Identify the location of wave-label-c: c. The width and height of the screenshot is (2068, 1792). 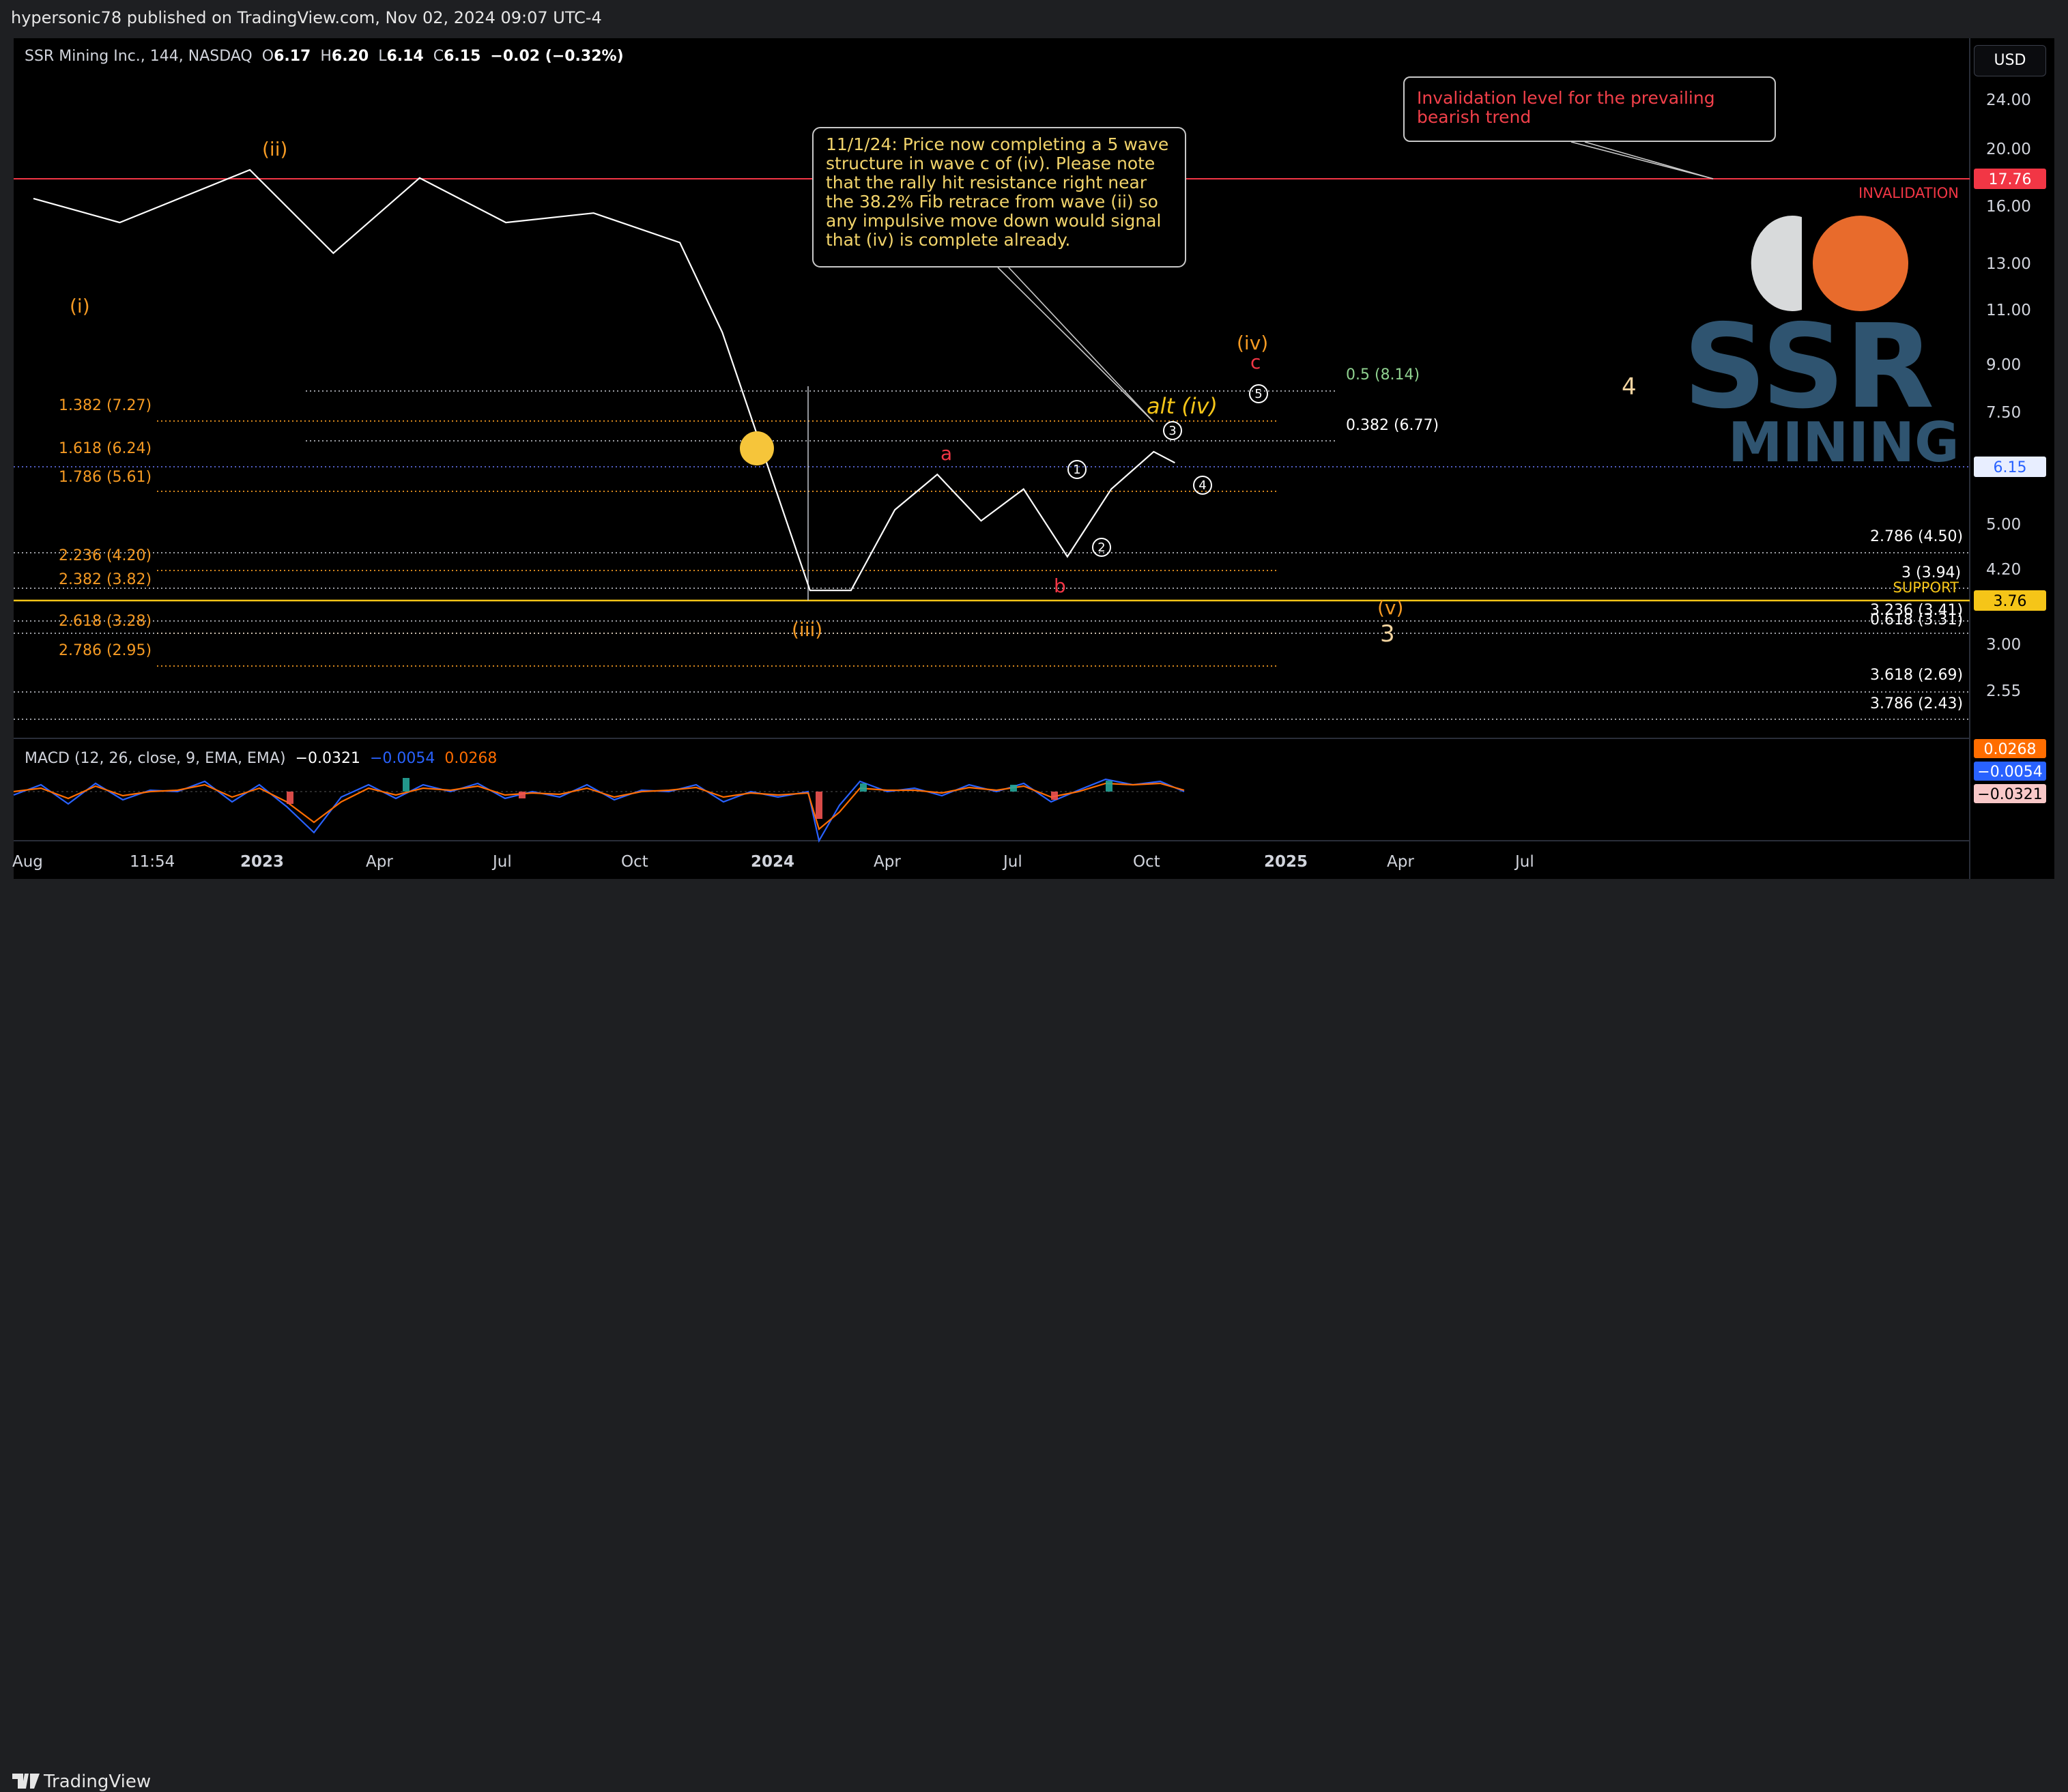
(1255, 362).